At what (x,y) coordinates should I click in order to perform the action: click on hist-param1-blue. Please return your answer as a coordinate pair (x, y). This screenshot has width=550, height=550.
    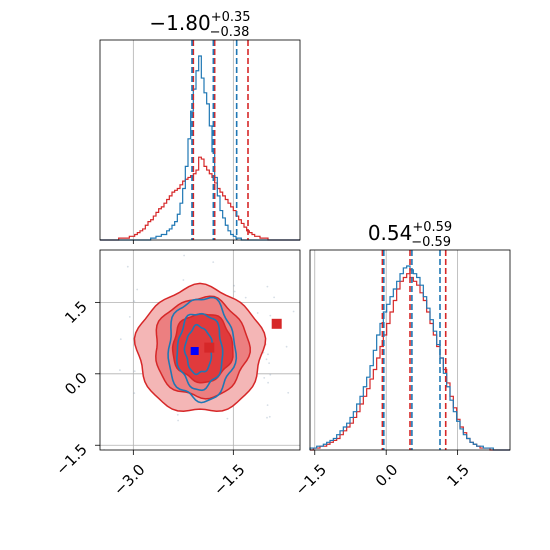
    Looking at the image, I should click on (200, 148).